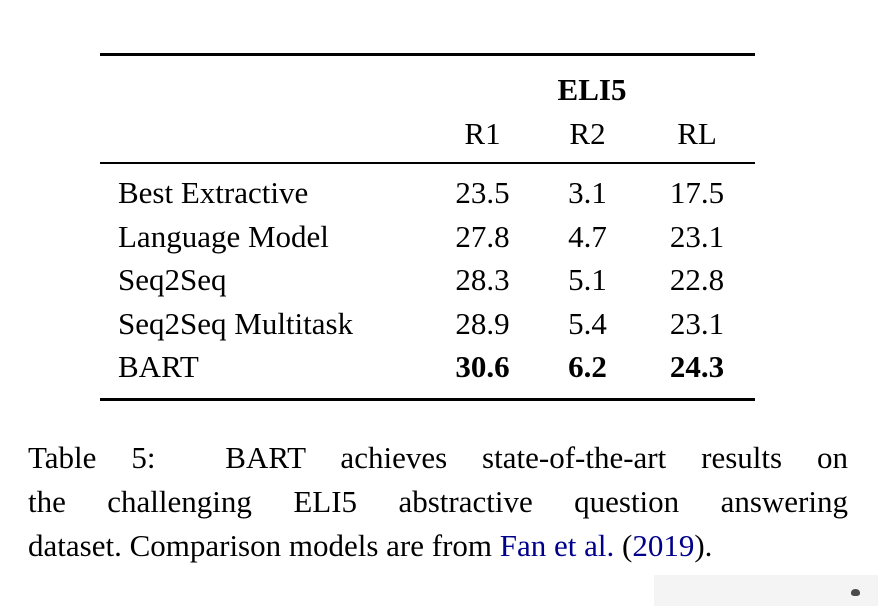  I want to click on metric-value-r2: 5.4, so click(587, 323).